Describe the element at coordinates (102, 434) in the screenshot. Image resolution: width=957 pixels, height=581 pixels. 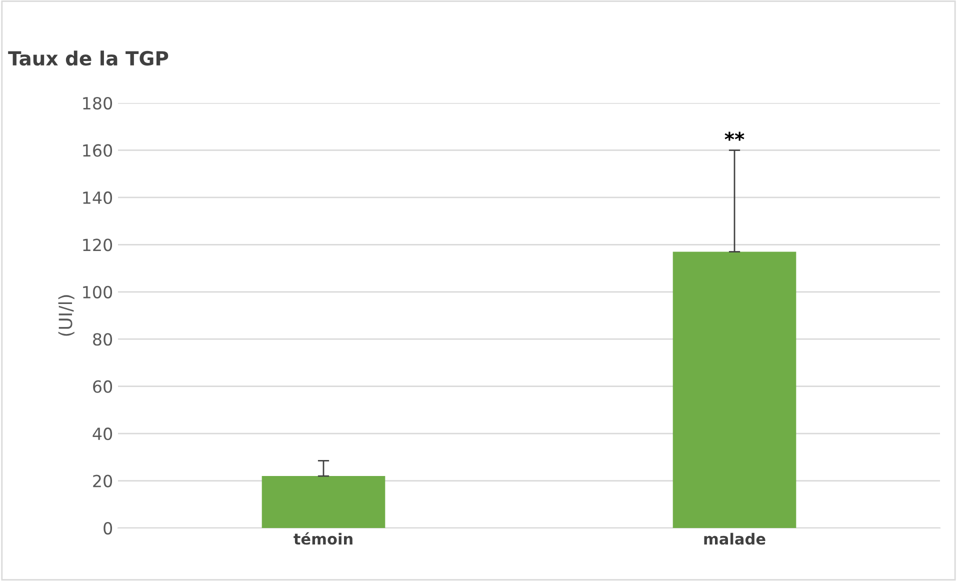
I see `y-tick-label: 40` at that location.